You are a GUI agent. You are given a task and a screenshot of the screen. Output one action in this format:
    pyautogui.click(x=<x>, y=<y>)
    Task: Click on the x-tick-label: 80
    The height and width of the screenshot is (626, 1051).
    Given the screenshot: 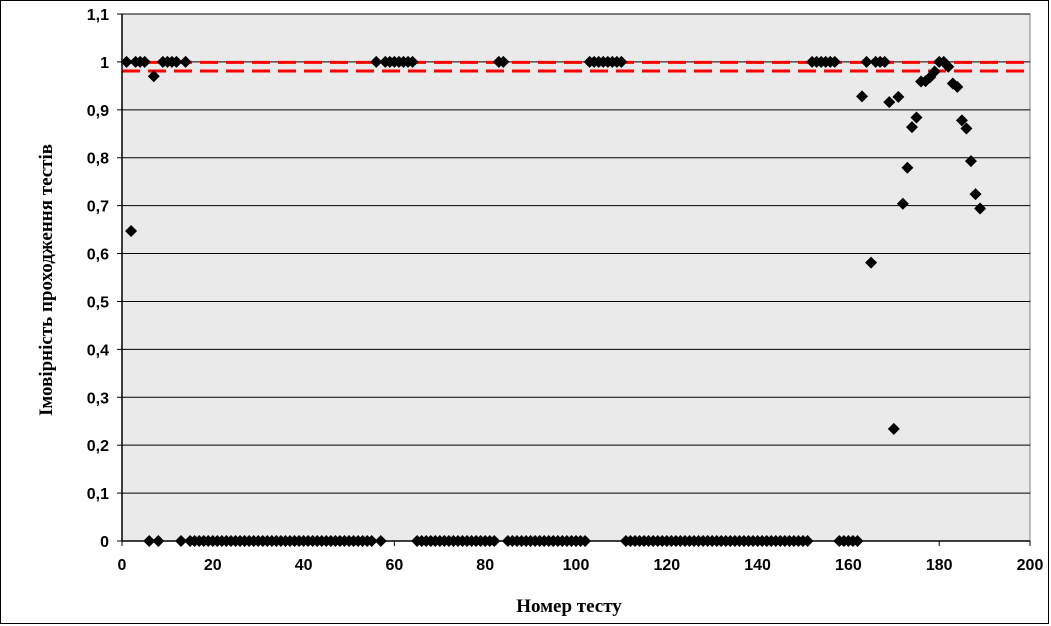 What is the action you would take?
    pyautogui.click(x=485, y=565)
    